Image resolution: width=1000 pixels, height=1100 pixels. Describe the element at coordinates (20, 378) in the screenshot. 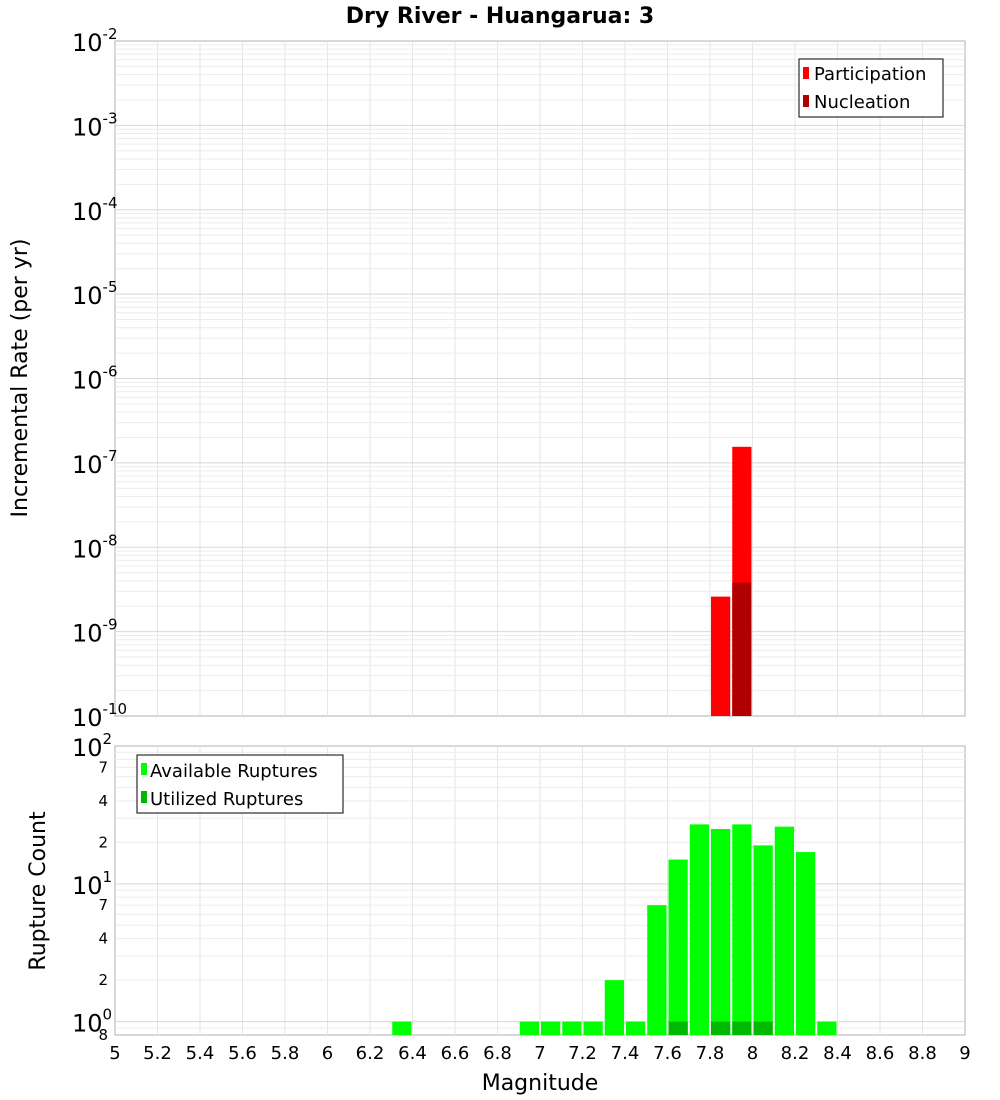

I see `rate-y-axis-label: Incremental Rate (per yr)` at that location.